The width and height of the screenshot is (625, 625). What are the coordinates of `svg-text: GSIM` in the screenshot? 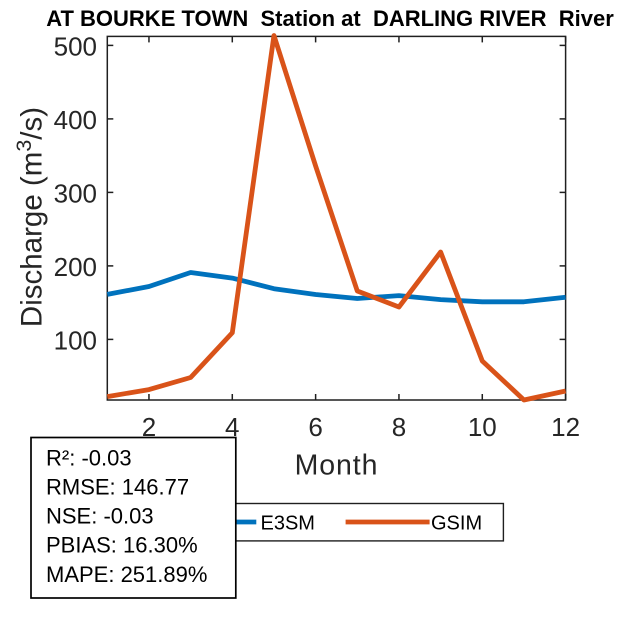 It's located at (456, 524).